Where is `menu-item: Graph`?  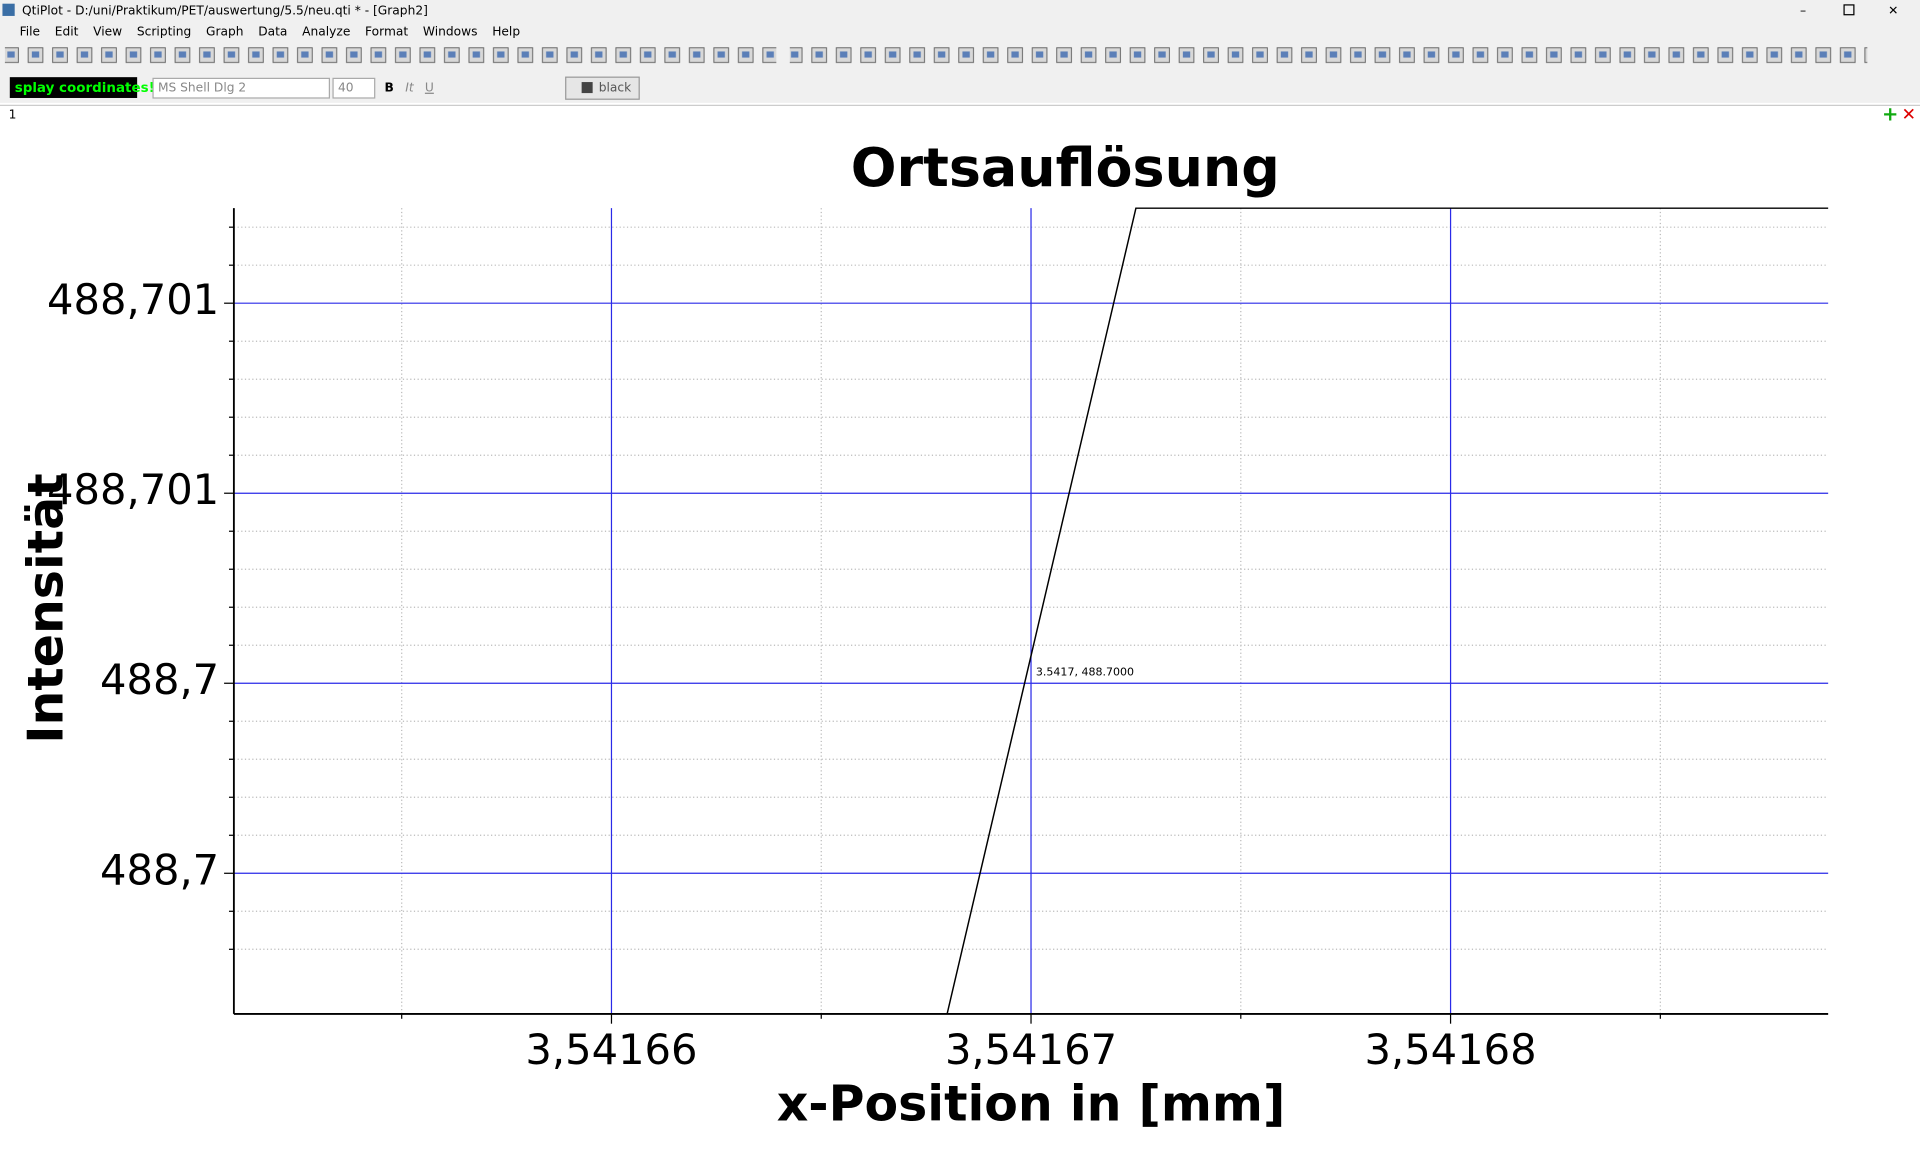
menu-item: Graph is located at coordinates (225, 31).